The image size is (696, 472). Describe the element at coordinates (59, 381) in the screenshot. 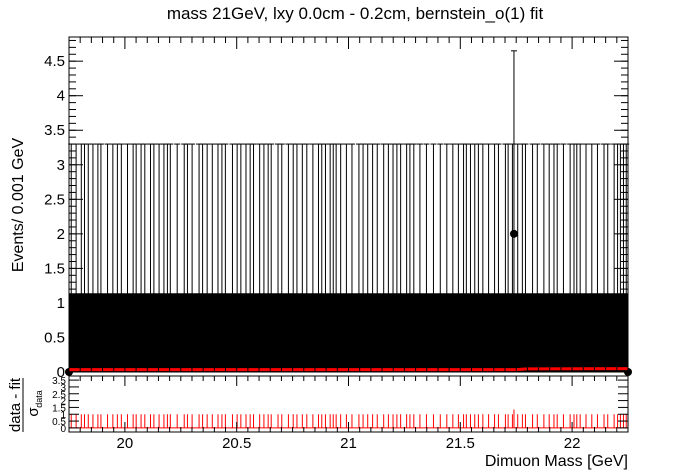

I see `pull-y-tick-label: 3.5` at that location.